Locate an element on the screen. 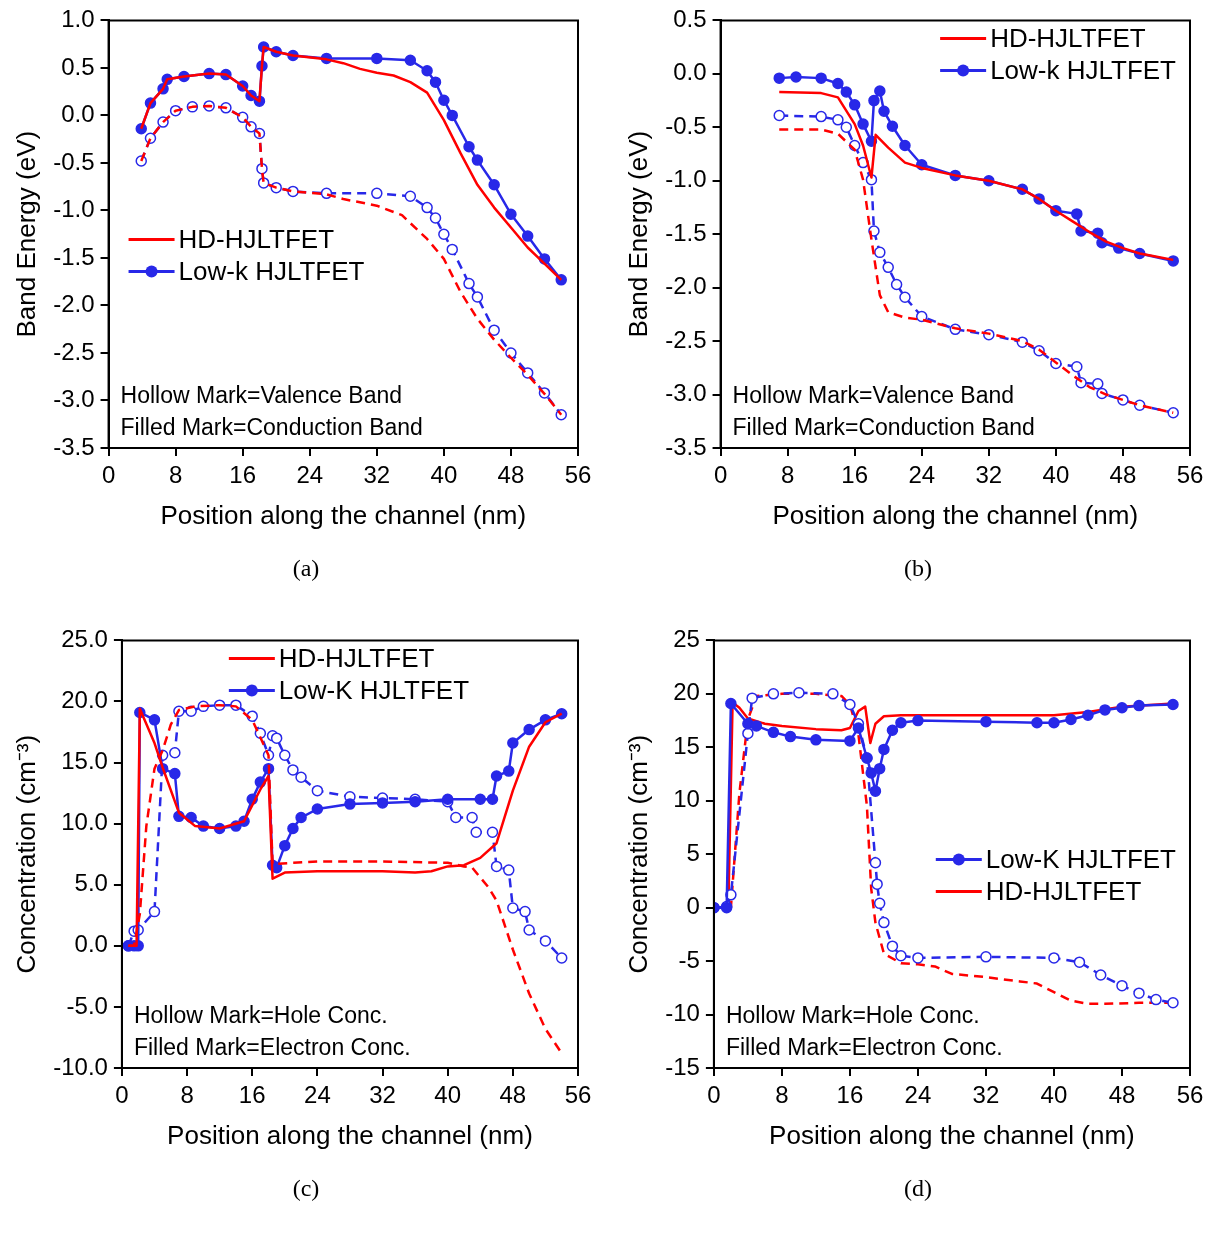 This screenshot has width=1225, height=1243. y-tick-label: -5 is located at coordinates (689, 959).